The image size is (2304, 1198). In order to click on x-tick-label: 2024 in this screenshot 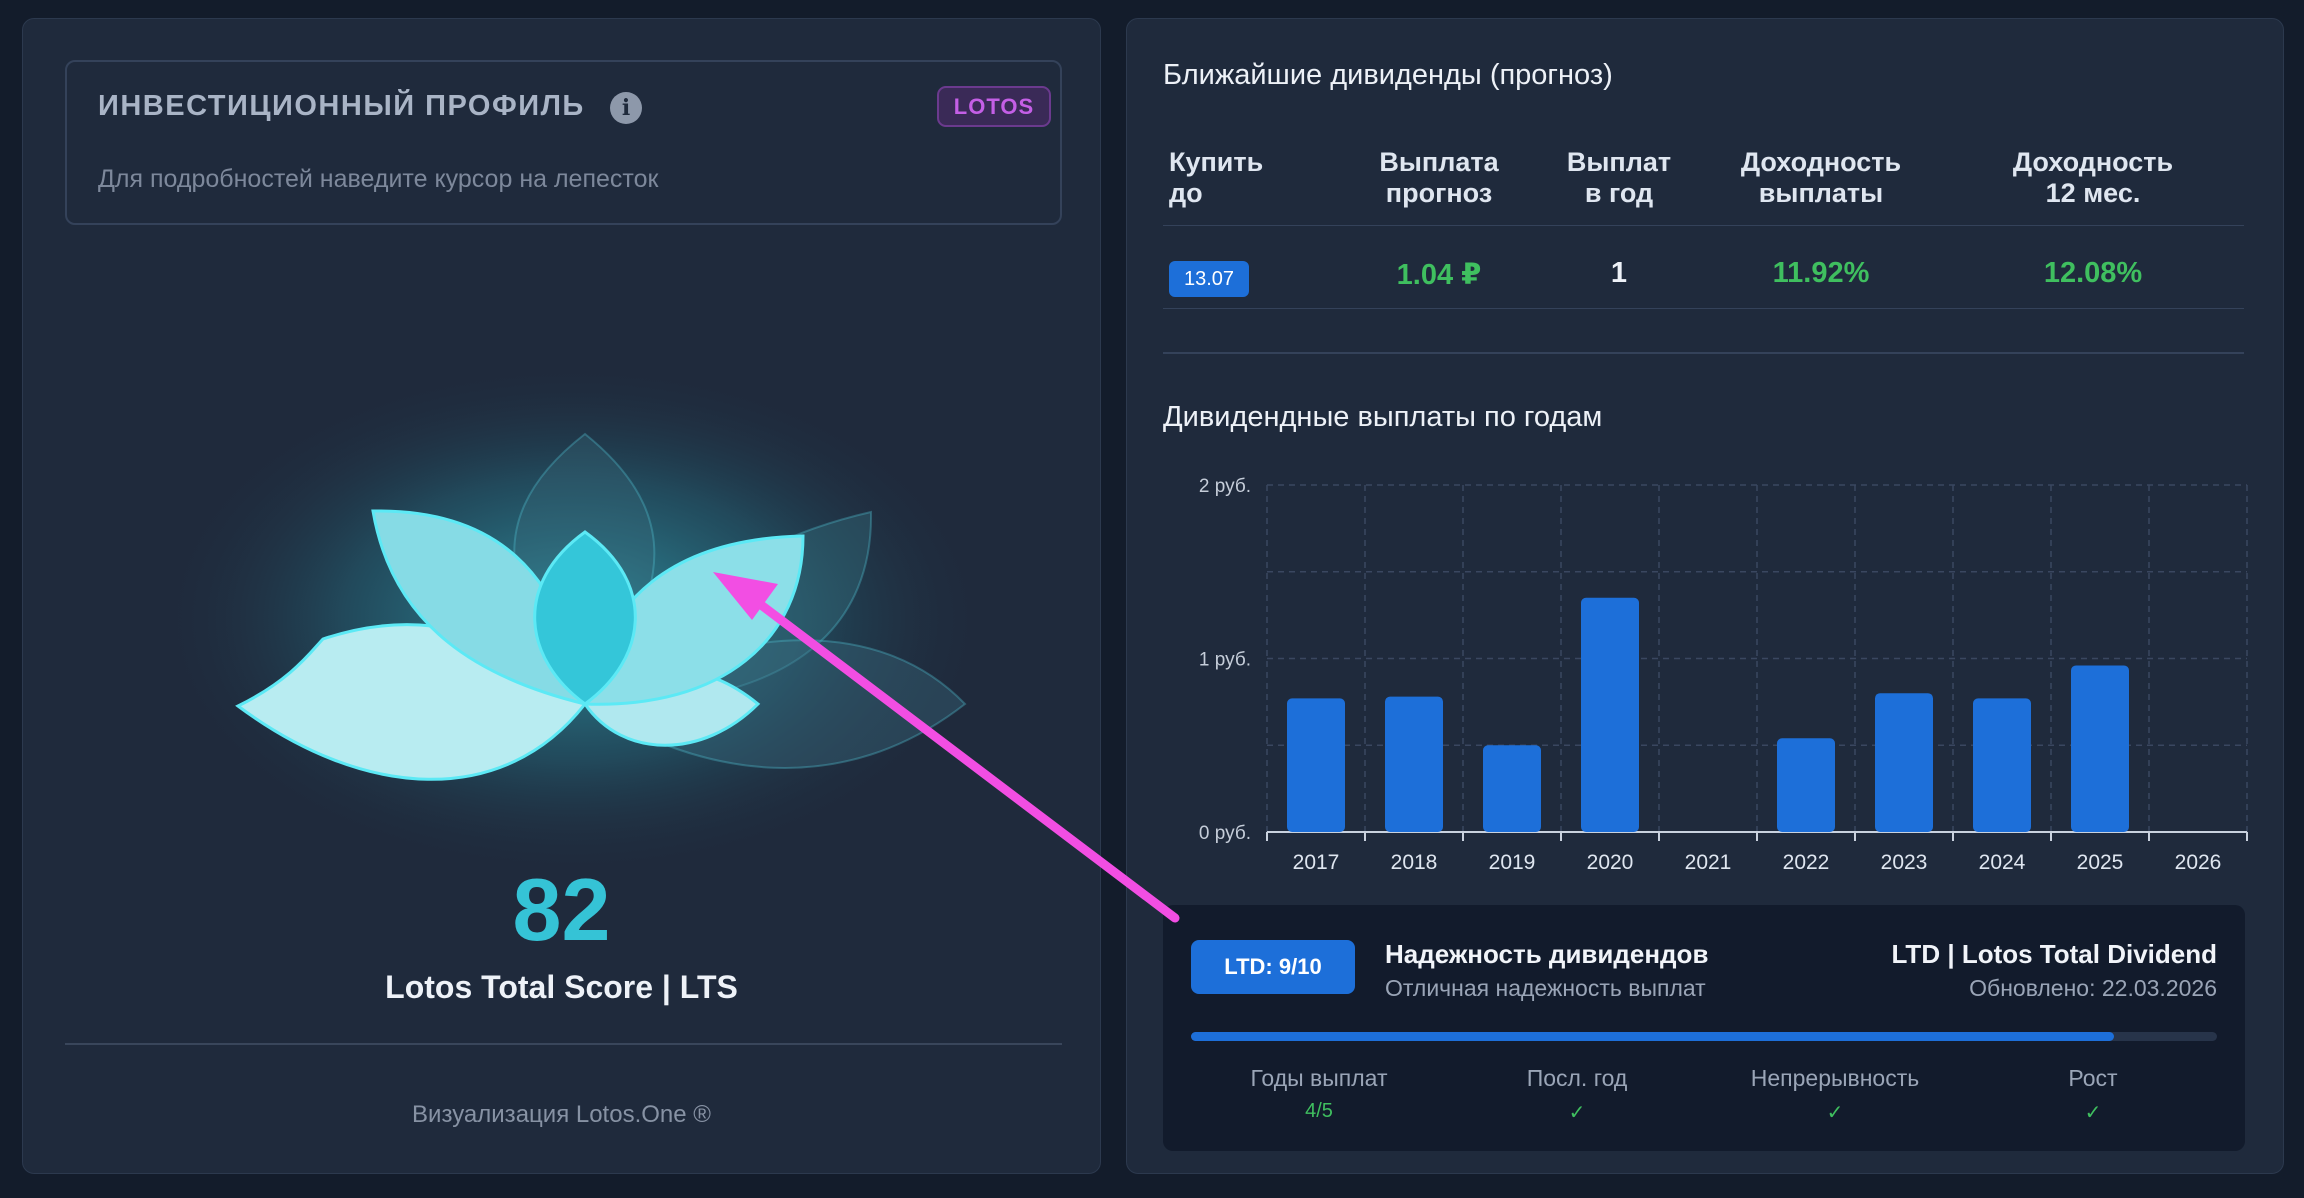, I will do `click(2002, 862)`.